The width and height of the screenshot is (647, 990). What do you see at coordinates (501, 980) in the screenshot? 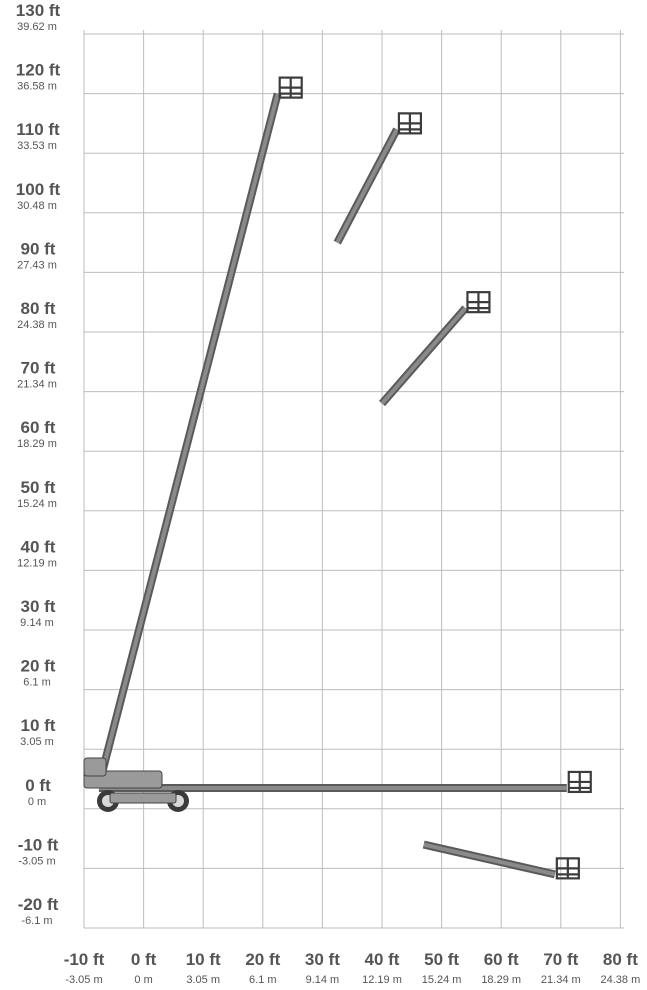
I see `x-tick-label-m: 18.29 m` at bounding box center [501, 980].